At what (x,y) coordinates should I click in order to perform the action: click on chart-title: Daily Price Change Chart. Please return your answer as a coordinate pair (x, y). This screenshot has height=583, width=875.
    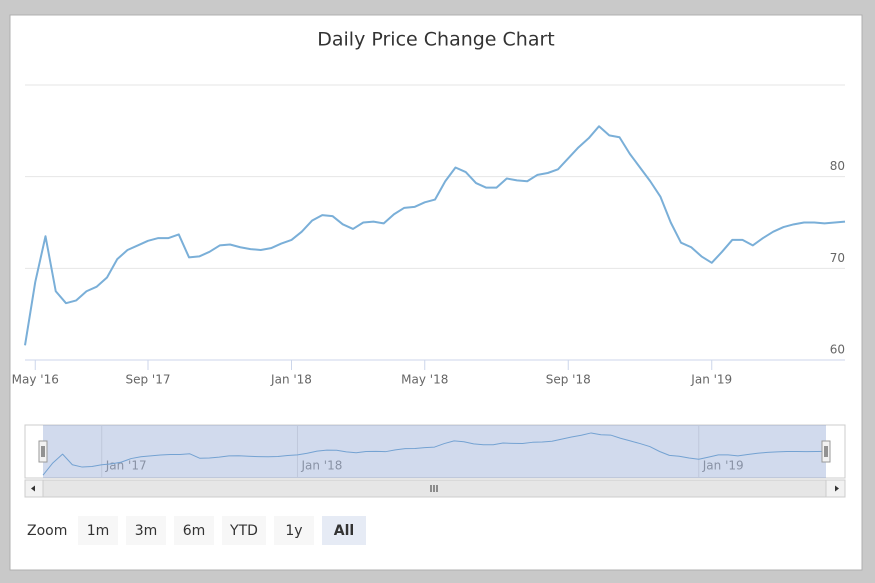
    Looking at the image, I should click on (436, 40).